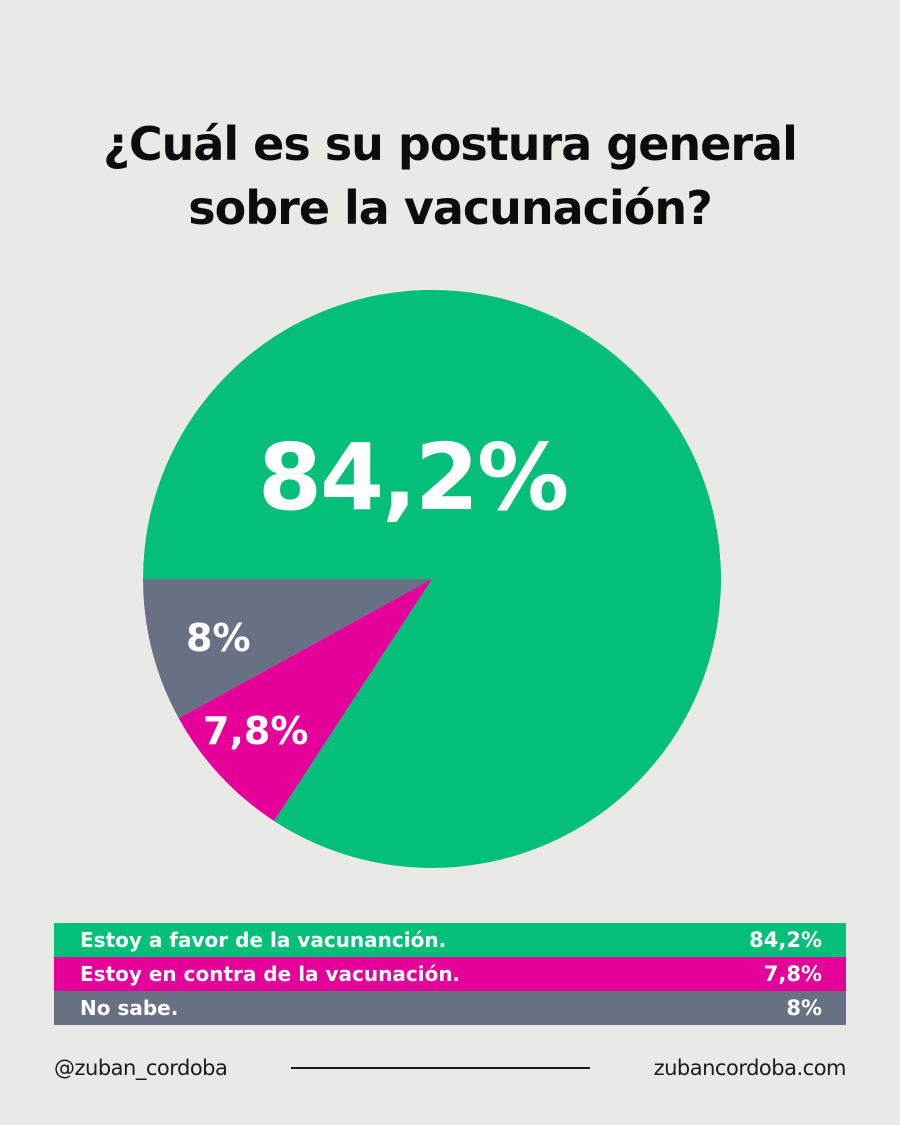  What do you see at coordinates (256, 731) in the screenshot?
I see `pie-label-contra: 7,8%` at bounding box center [256, 731].